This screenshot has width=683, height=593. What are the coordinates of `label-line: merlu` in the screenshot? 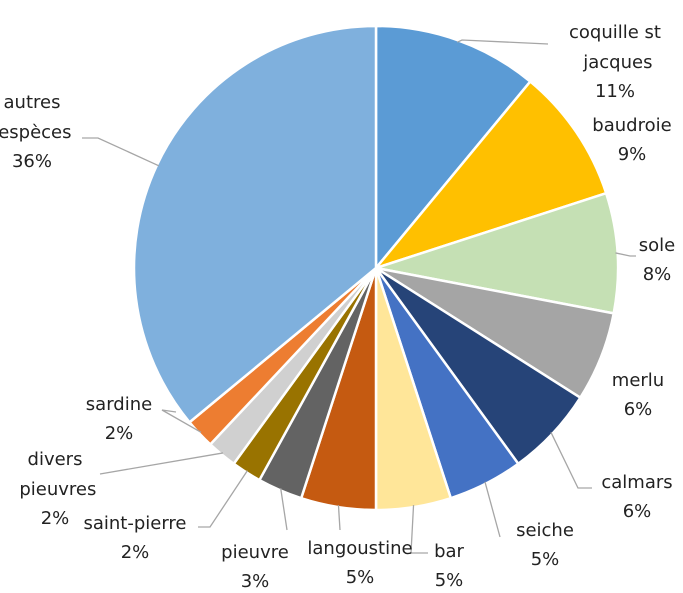 It's located at (638, 380).